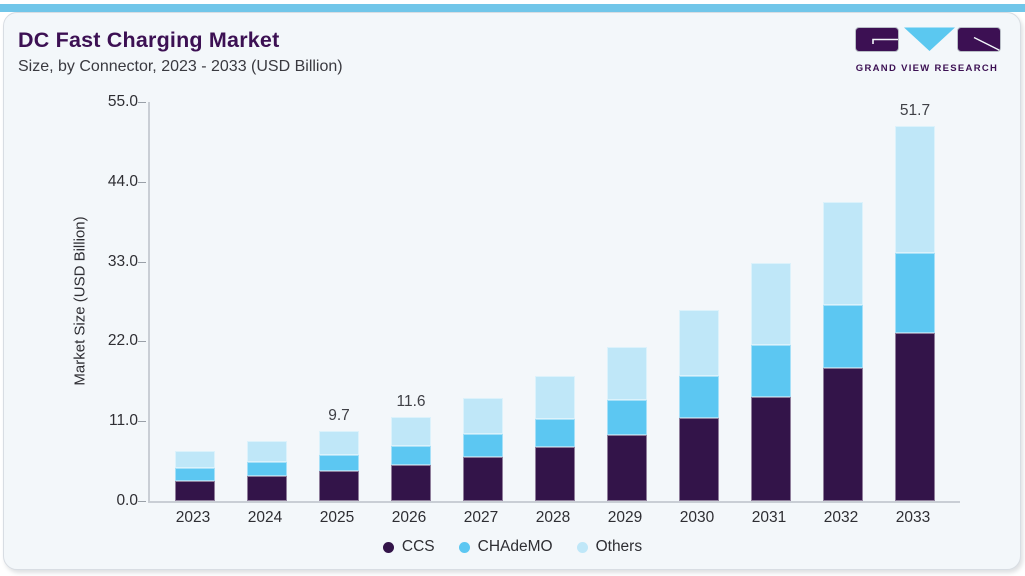 The height and width of the screenshot is (576, 1025). Describe the element at coordinates (627, 417) in the screenshot. I see `bar-segment-chademo-2029` at that location.